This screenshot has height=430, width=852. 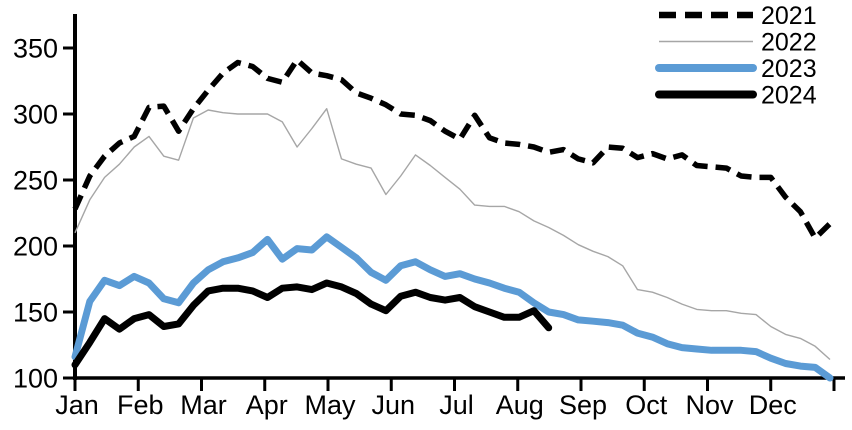 What do you see at coordinates (77, 405) in the screenshot?
I see `x-axis-month-label: Jan` at bounding box center [77, 405].